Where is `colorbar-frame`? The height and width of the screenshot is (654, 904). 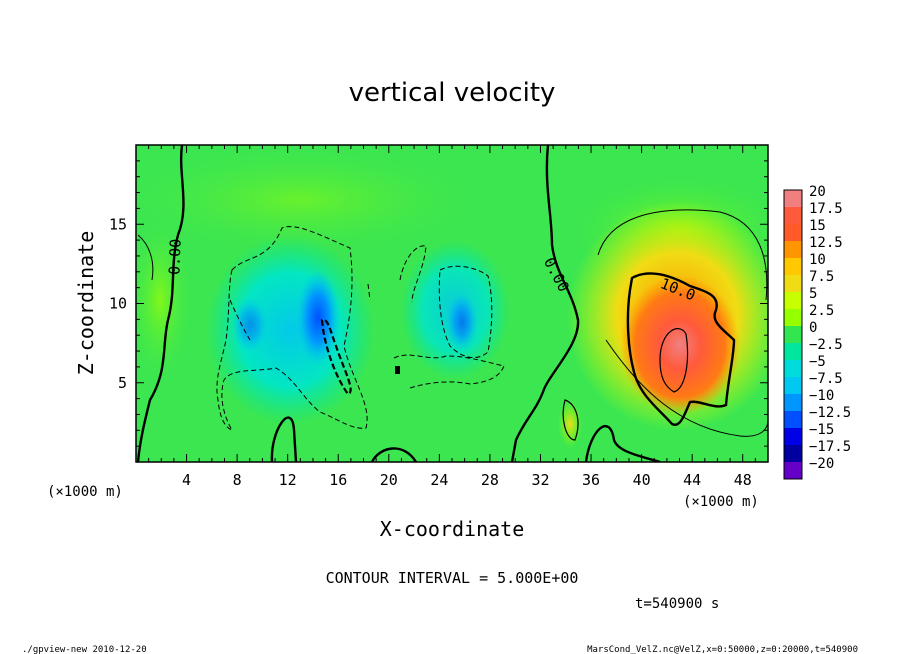 colorbar-frame is located at coordinates (793, 334).